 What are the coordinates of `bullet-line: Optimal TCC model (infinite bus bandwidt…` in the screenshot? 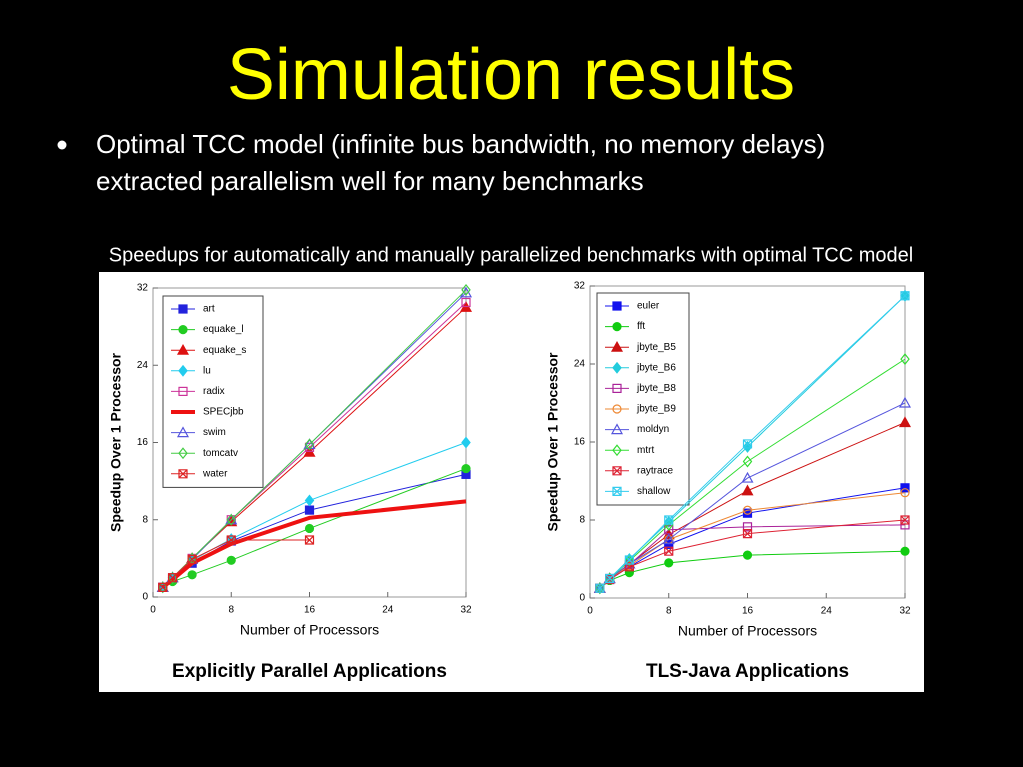 It's located at (460, 144).